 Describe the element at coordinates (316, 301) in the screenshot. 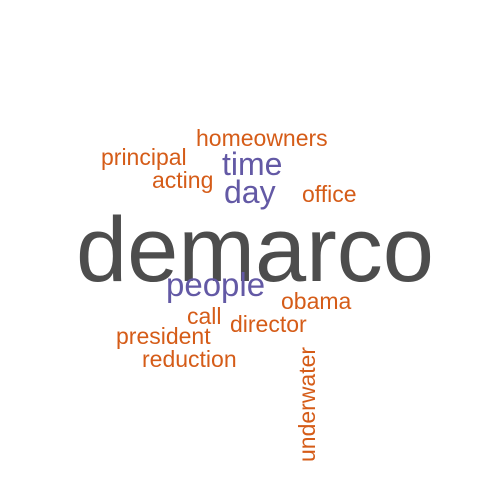

I see `word-obama: obama` at that location.